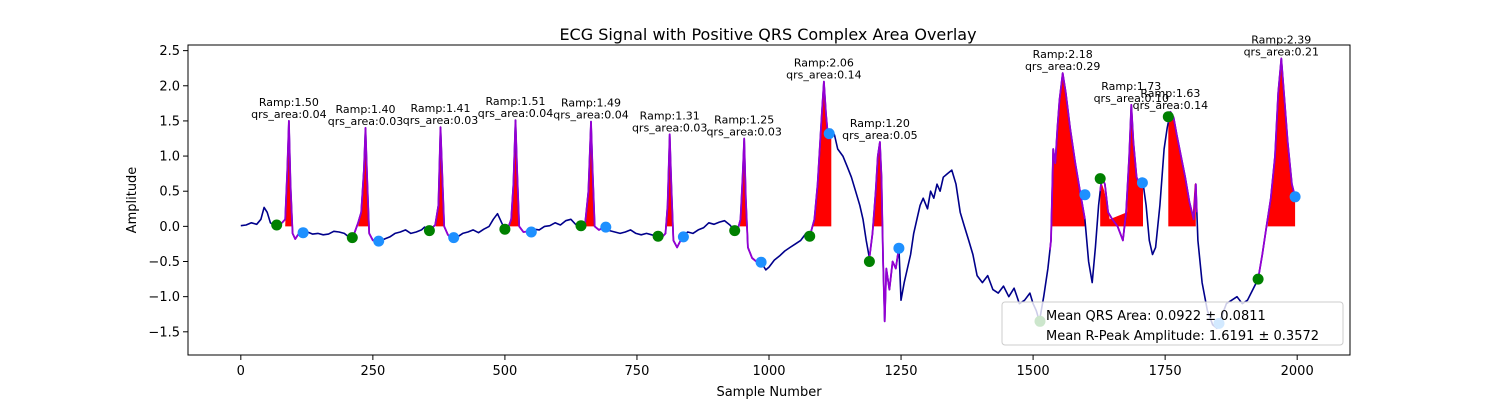 Image resolution: width=1500 pixels, height=400 pixels. Describe the element at coordinates (169, 227) in the screenshot. I see `y-tick-label: 0.0` at that location.